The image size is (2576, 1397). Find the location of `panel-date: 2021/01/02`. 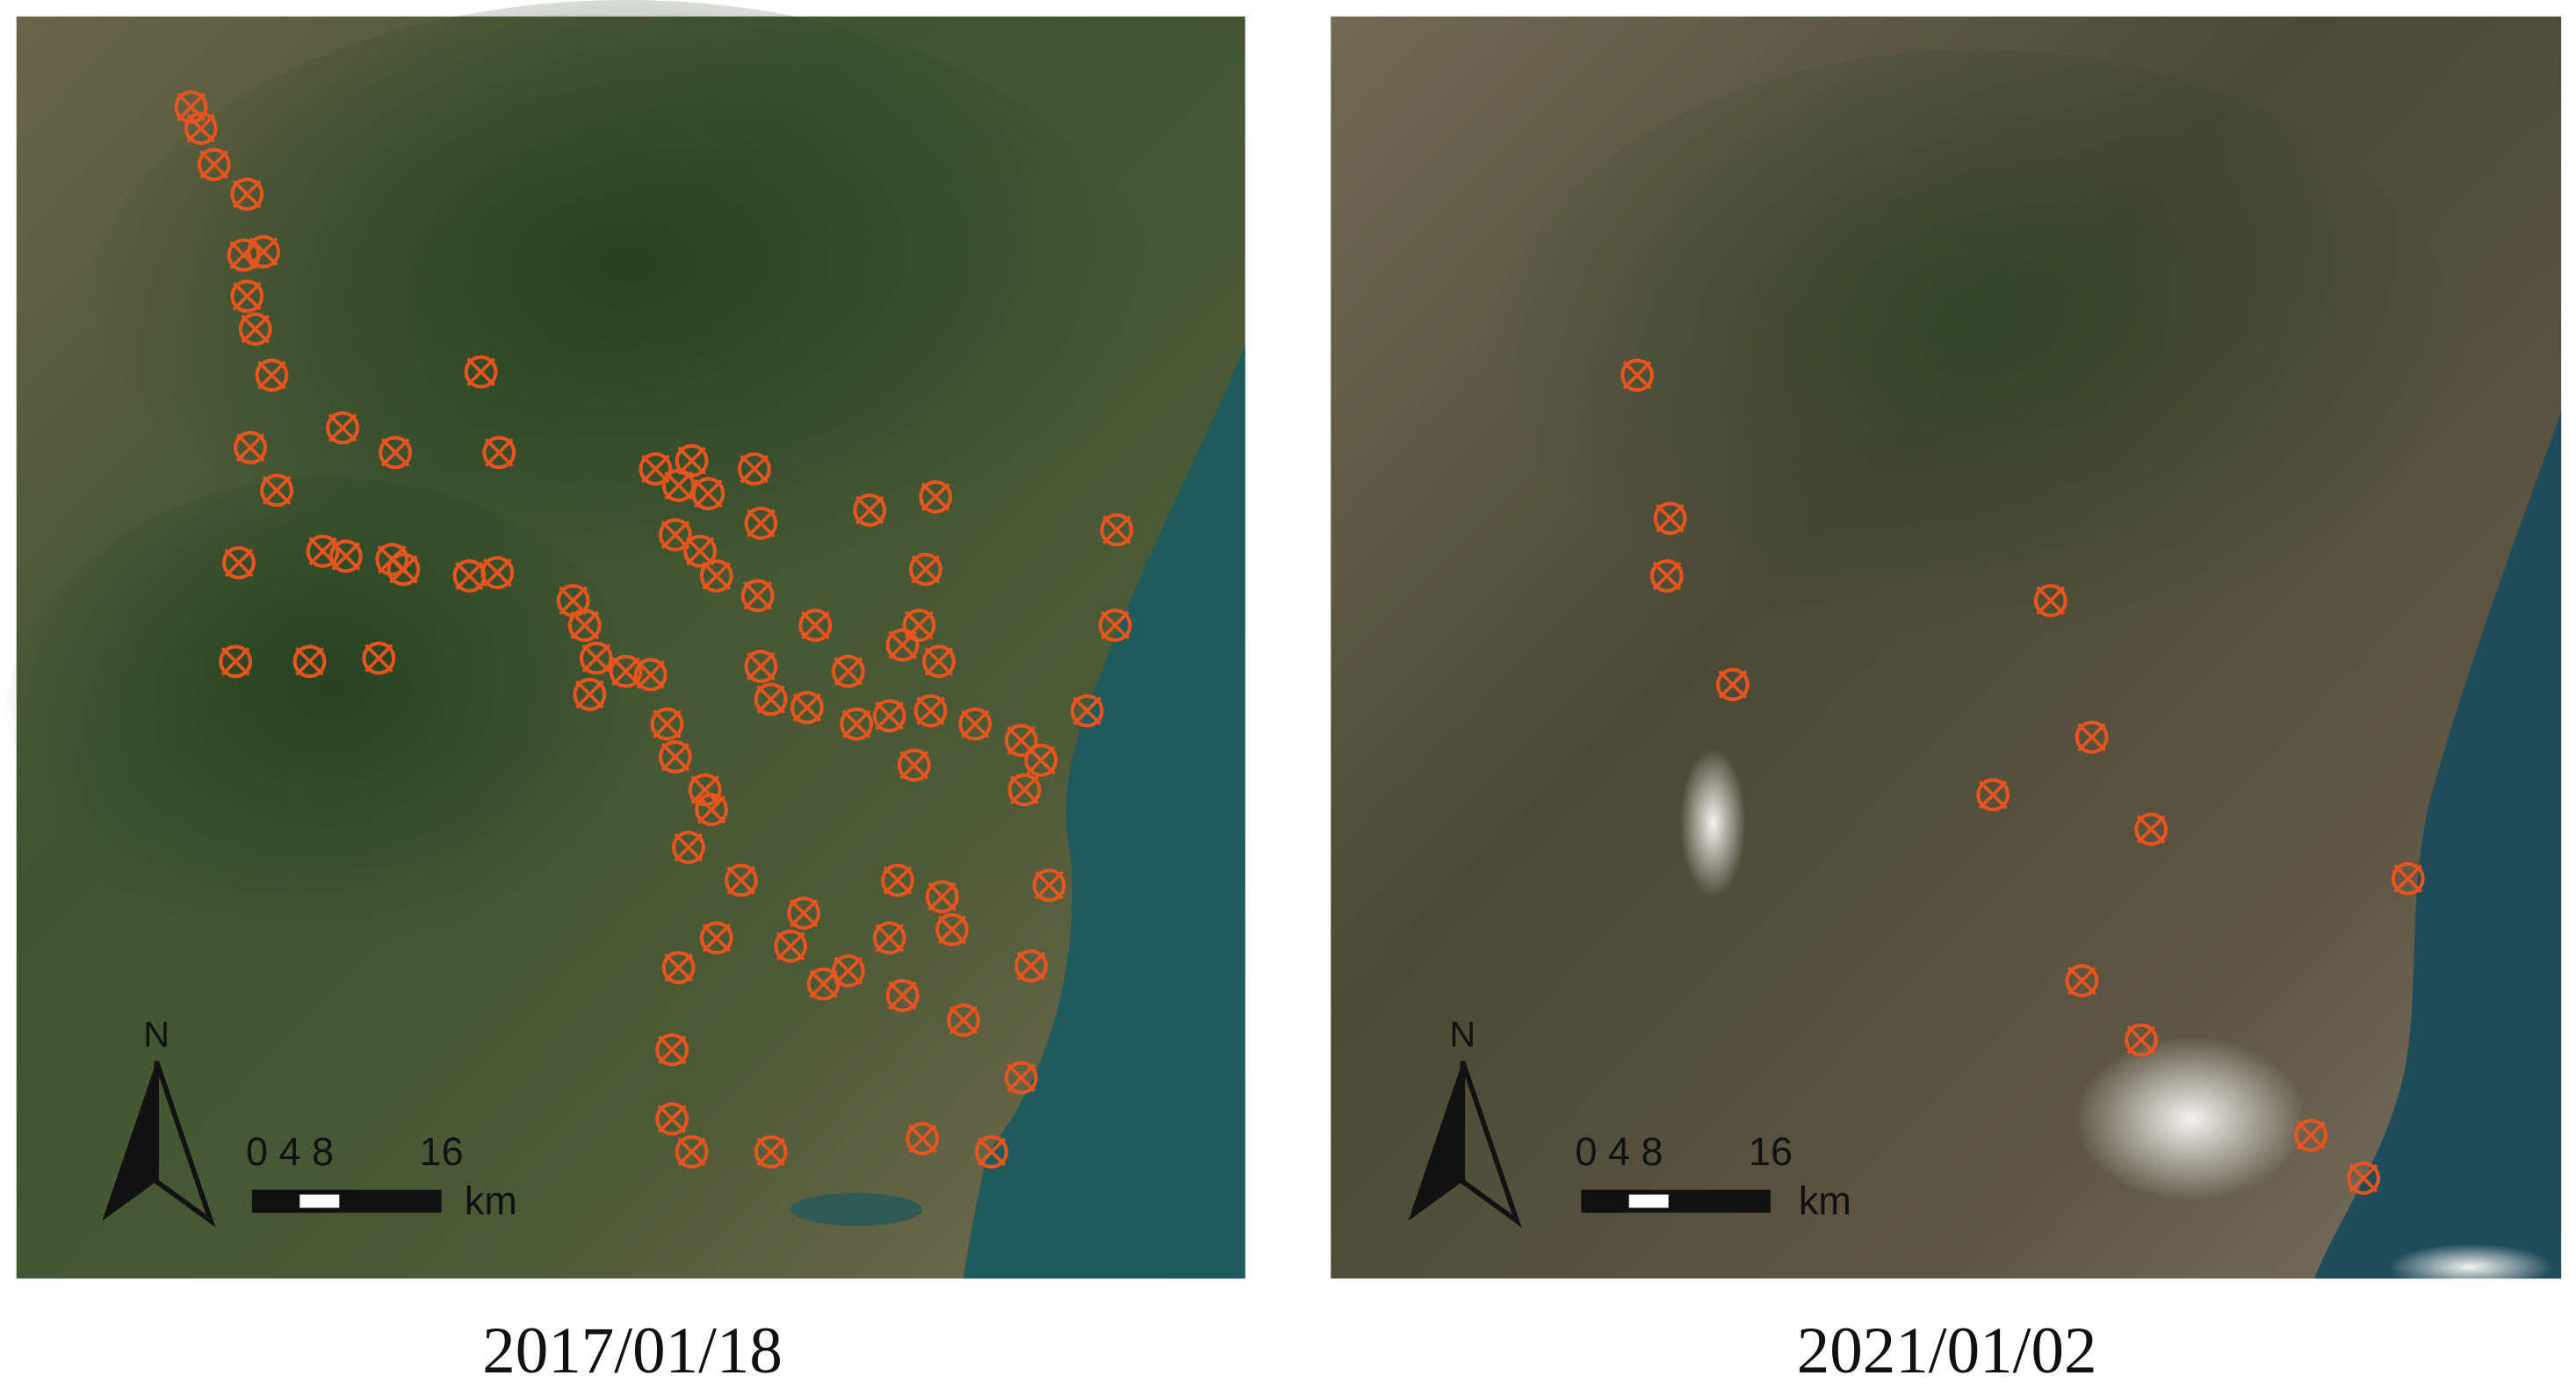

panel-date: 2021/01/02 is located at coordinates (1947, 1350).